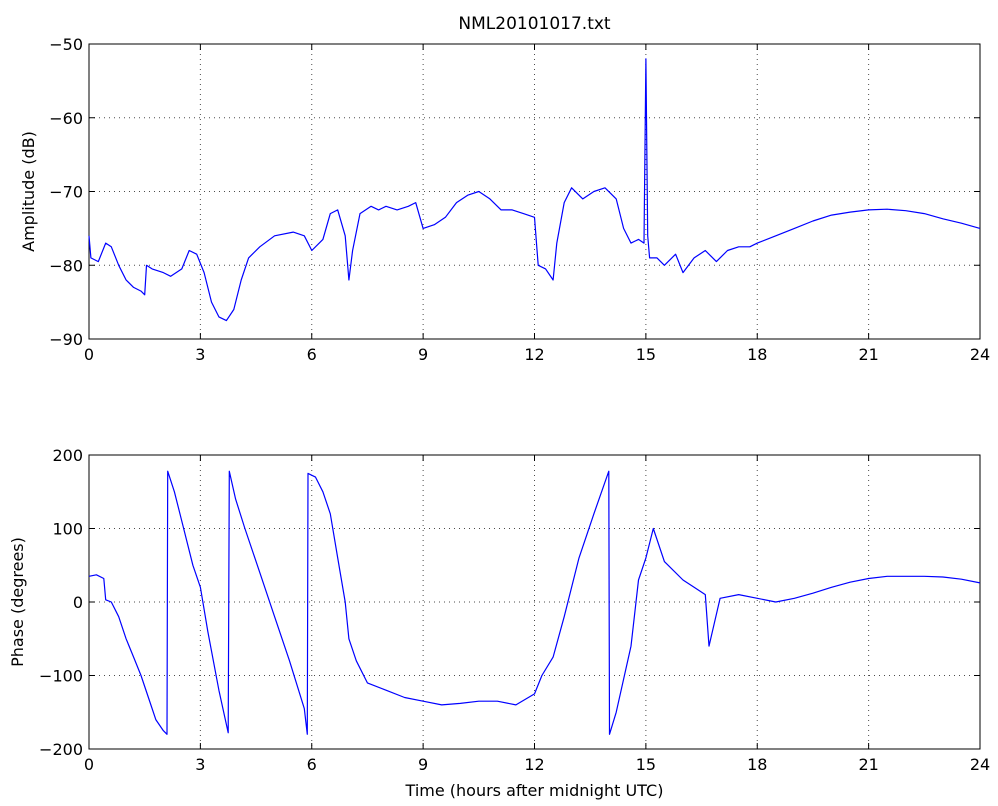 The width and height of the screenshot is (998, 806). Describe the element at coordinates (67, 455) in the screenshot. I see `y-tick-label: 200` at that location.